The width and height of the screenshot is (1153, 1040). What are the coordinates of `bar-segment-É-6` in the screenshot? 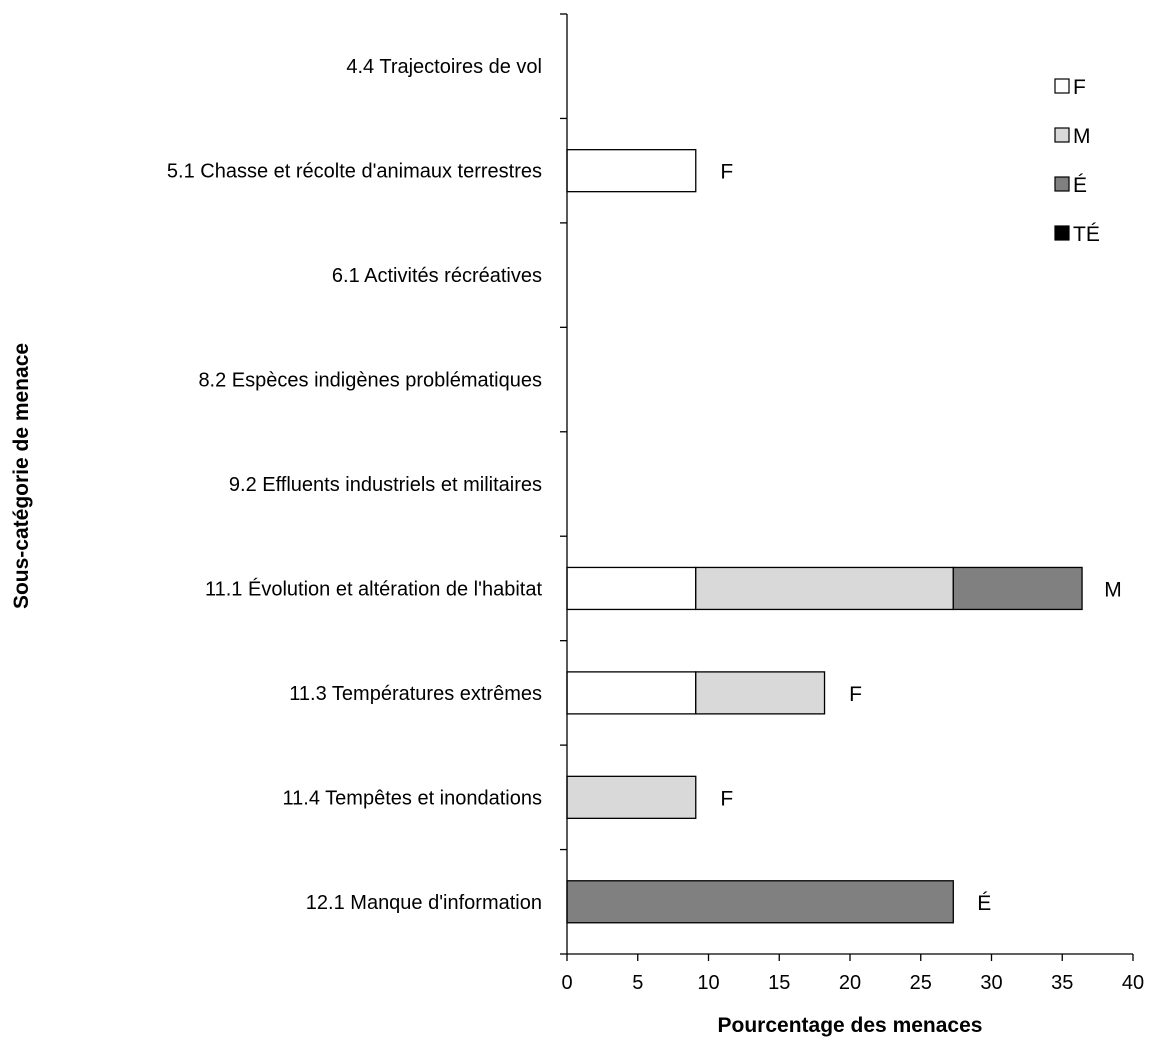 It's located at (1017, 588).